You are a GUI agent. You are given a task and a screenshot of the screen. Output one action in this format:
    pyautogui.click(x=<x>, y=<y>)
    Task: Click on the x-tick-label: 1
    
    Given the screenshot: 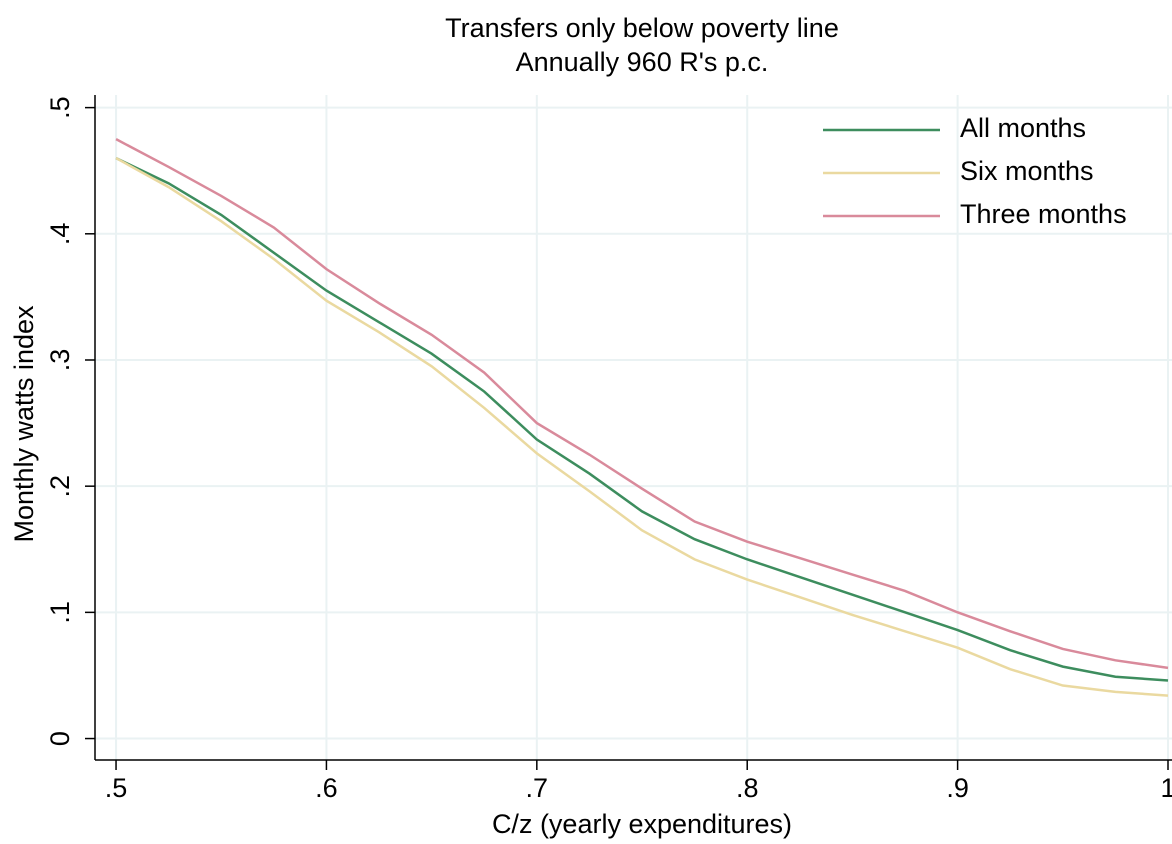 What is the action you would take?
    pyautogui.click(x=1166, y=788)
    